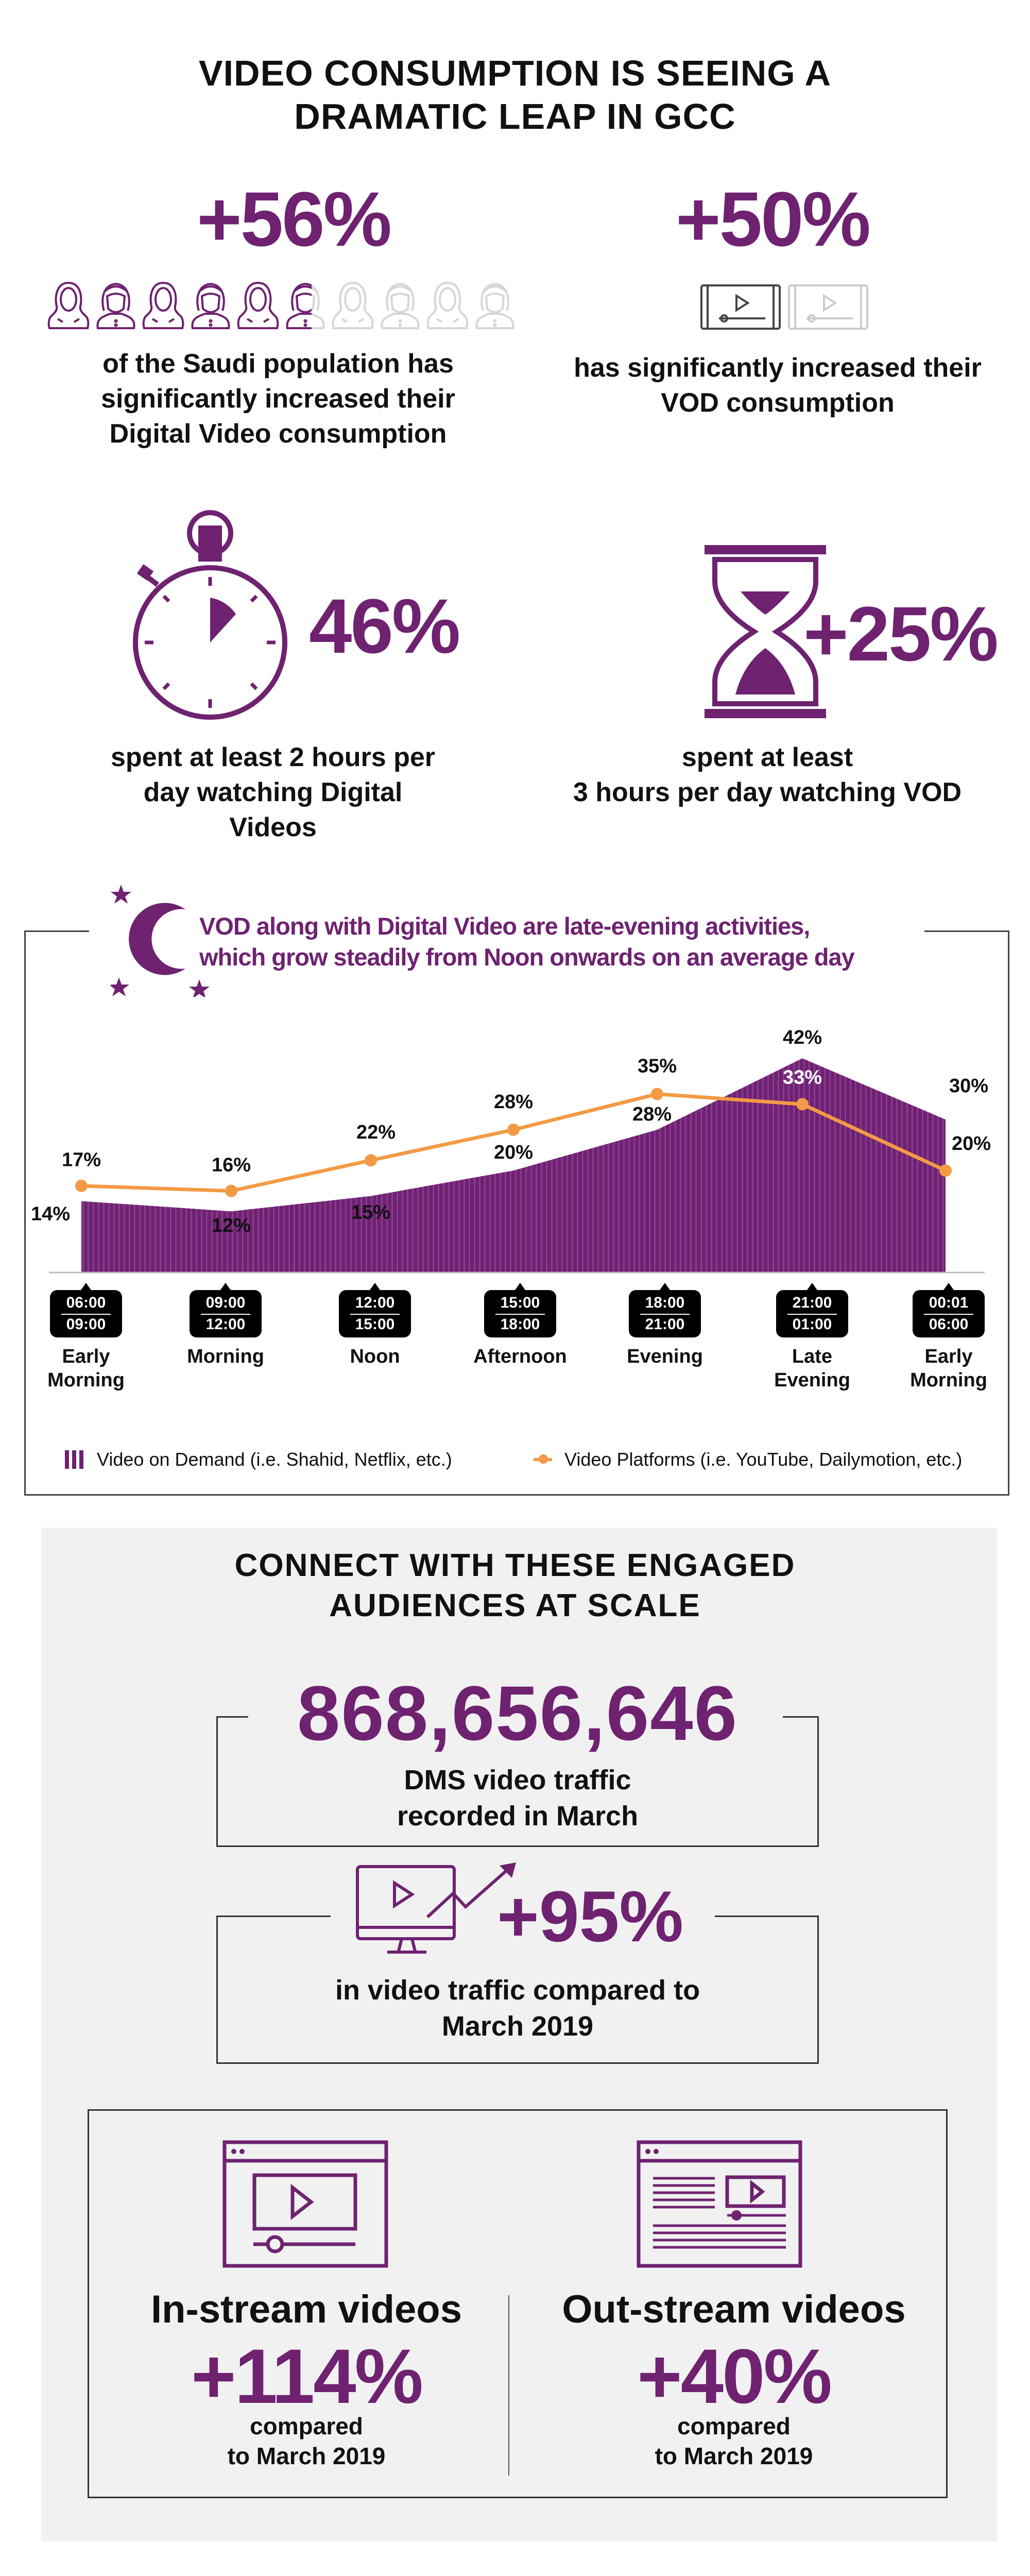 Image resolution: width=1030 pixels, height=2576 pixels. Describe the element at coordinates (513, 1152) in the screenshot. I see `vod-data-label: 20%` at that location.